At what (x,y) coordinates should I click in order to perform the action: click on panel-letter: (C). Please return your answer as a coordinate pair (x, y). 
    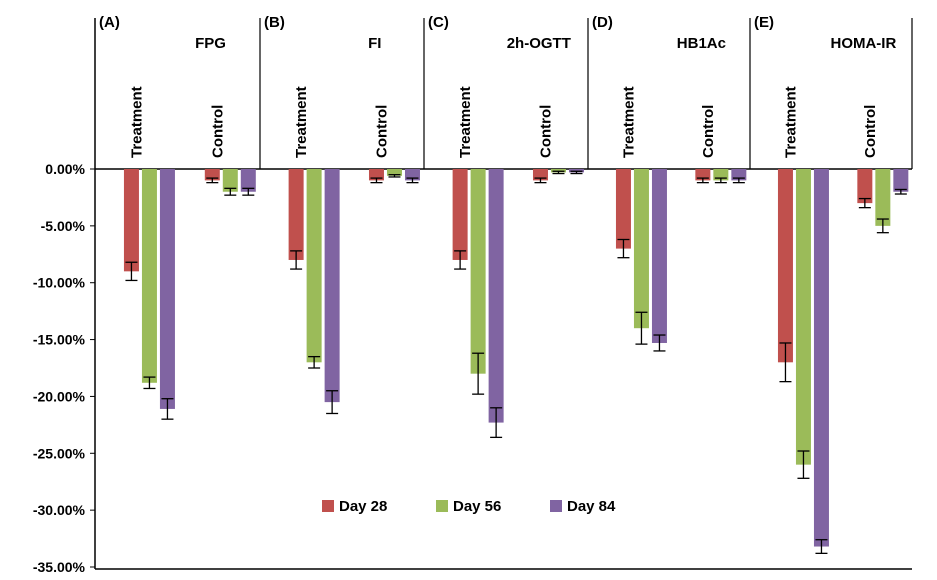
    Looking at the image, I should click on (438, 22).